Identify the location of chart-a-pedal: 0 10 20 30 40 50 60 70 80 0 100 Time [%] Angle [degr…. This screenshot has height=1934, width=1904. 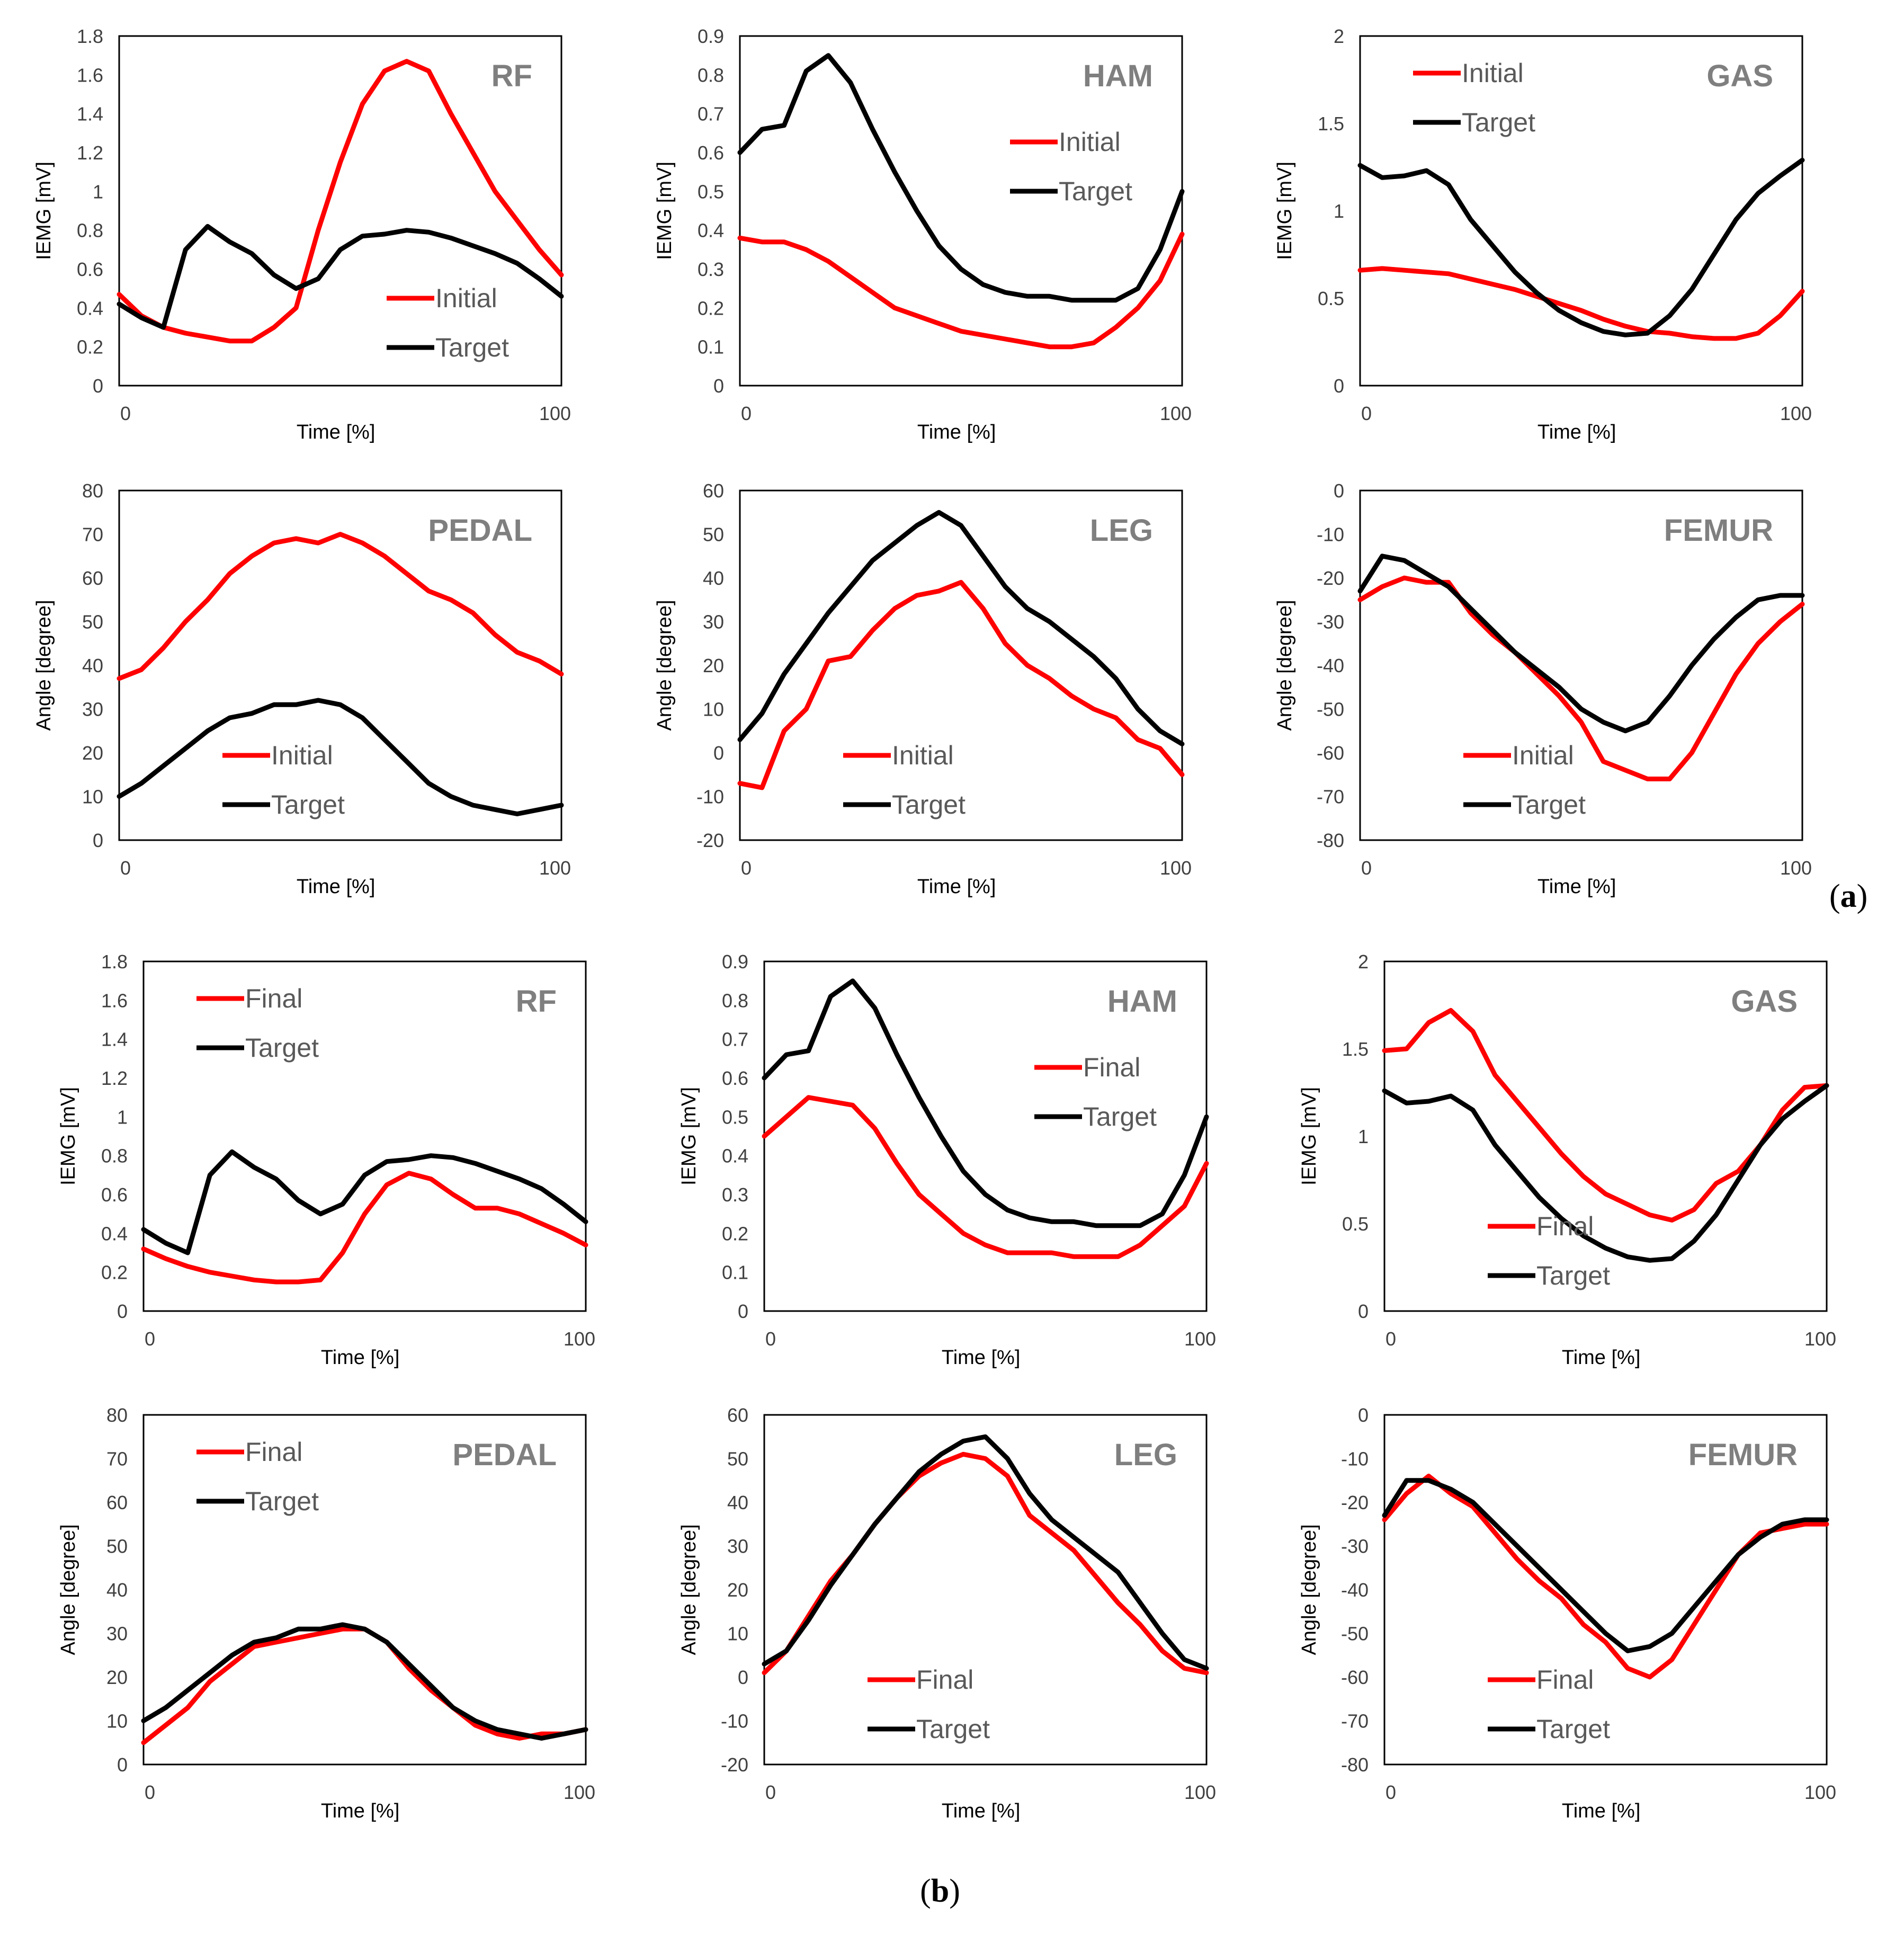
(302, 689).